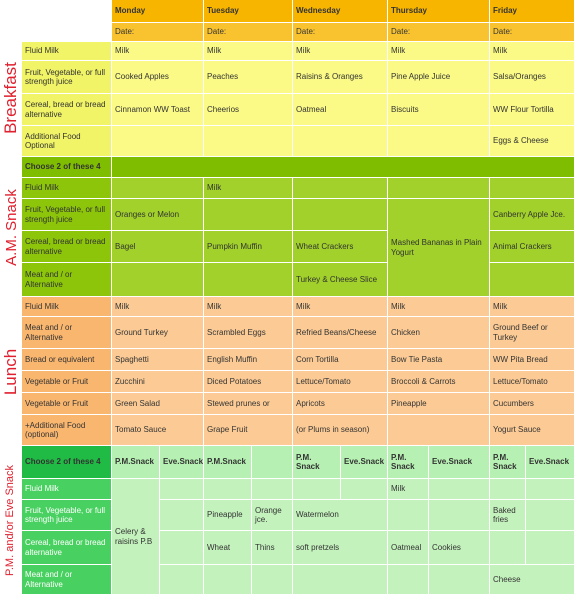 This screenshot has width=575, height=595. I want to click on lunch-cell: Grape Fruit, so click(248, 430).